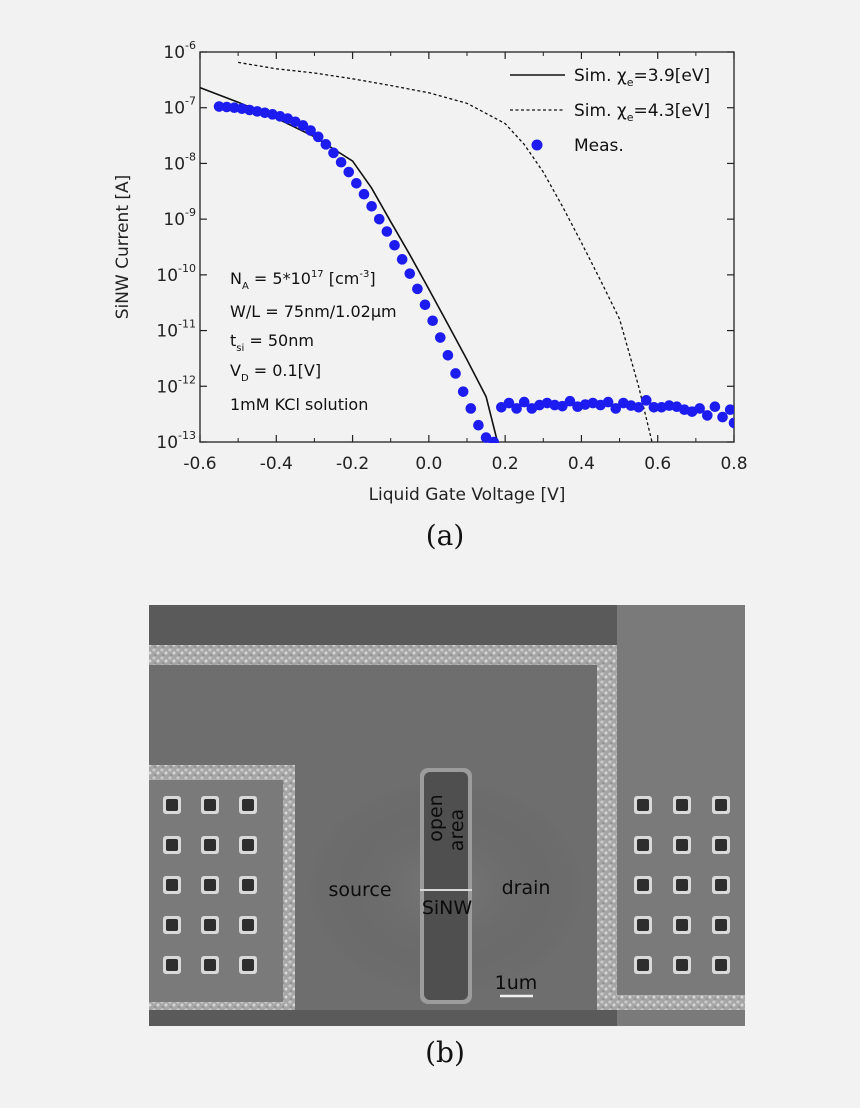 The height and width of the screenshot is (1108, 860). I want to click on y-axis-label: SiNW Current [A], so click(123, 247).